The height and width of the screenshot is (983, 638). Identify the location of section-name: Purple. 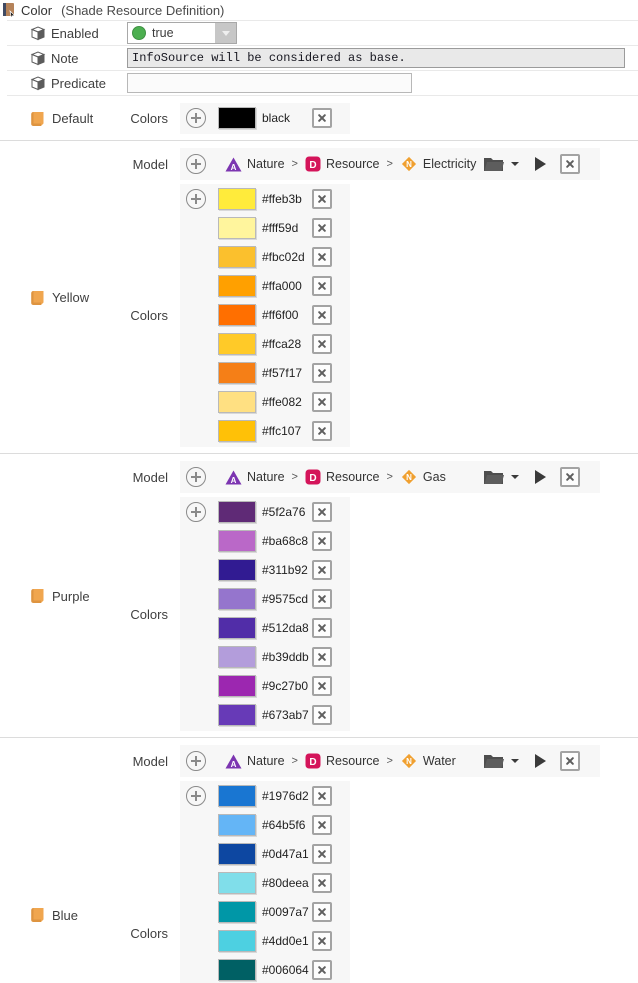
(71, 596).